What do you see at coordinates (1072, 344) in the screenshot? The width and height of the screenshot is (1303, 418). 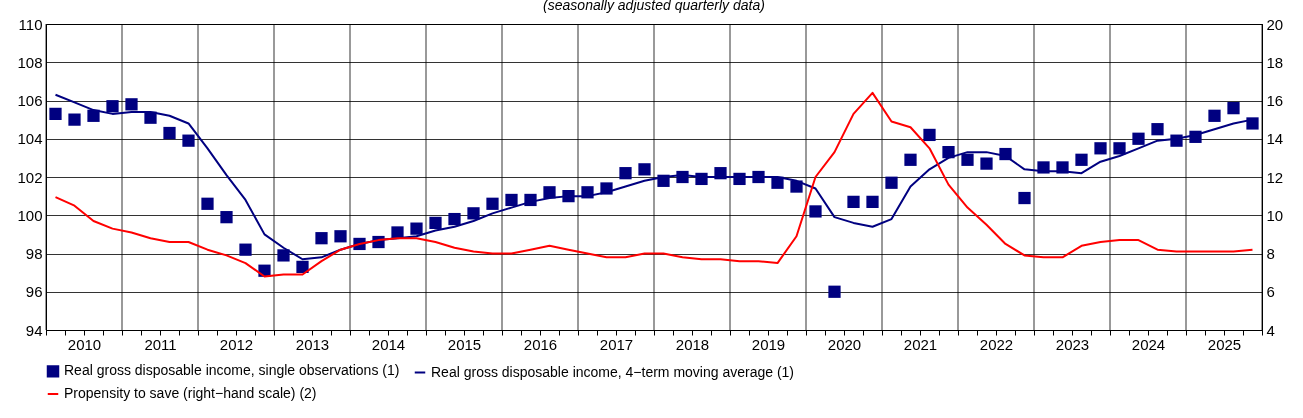 I see `x-tick-label: 2023` at bounding box center [1072, 344].